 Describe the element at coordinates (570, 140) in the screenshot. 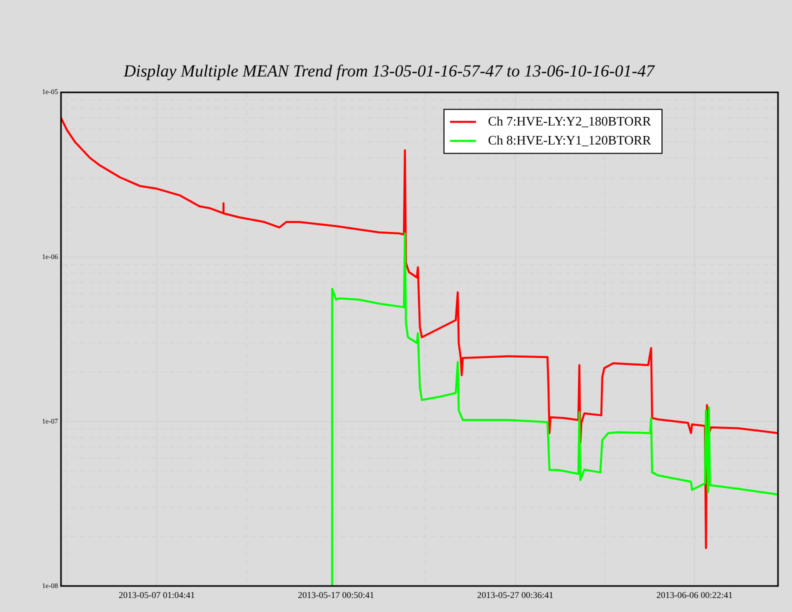

I see `legend-label: Ch 8:HVE-LY:Y1_120BTORR` at that location.